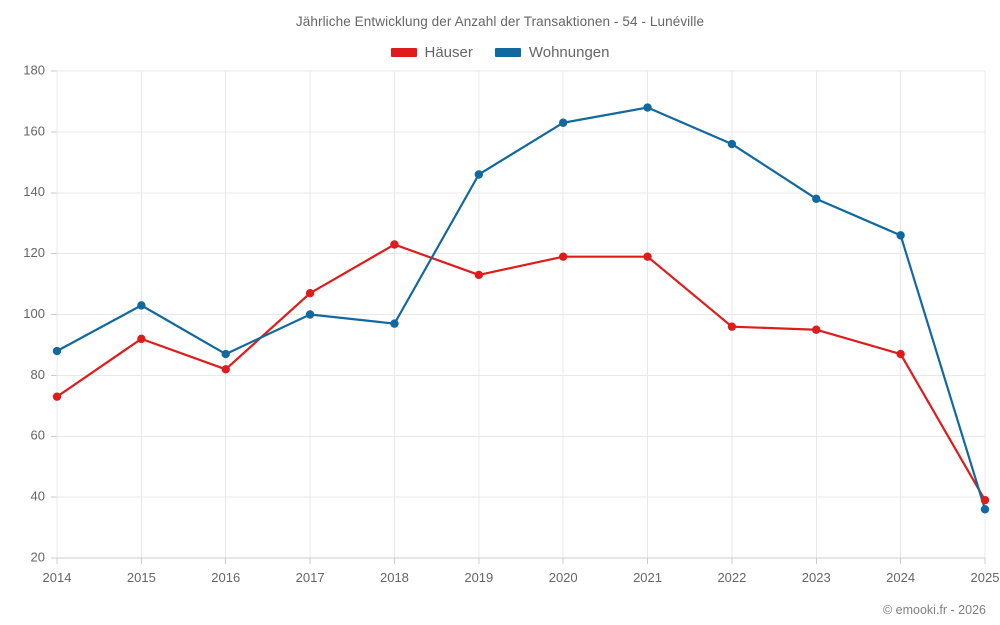  Describe the element at coordinates (569, 52) in the screenshot. I see `legend-label-apartments: Wohnungen` at that location.